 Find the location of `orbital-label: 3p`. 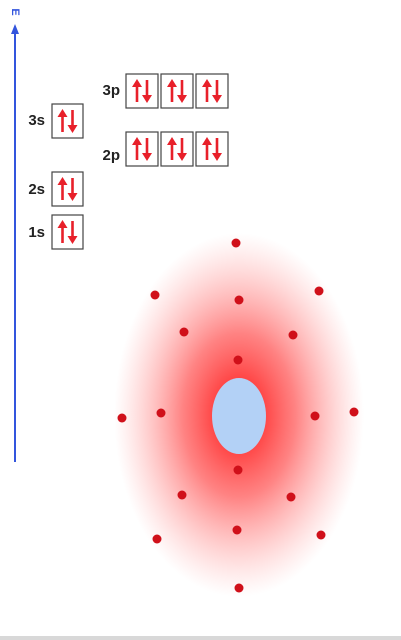

orbital-label: 3p is located at coordinates (111, 90).